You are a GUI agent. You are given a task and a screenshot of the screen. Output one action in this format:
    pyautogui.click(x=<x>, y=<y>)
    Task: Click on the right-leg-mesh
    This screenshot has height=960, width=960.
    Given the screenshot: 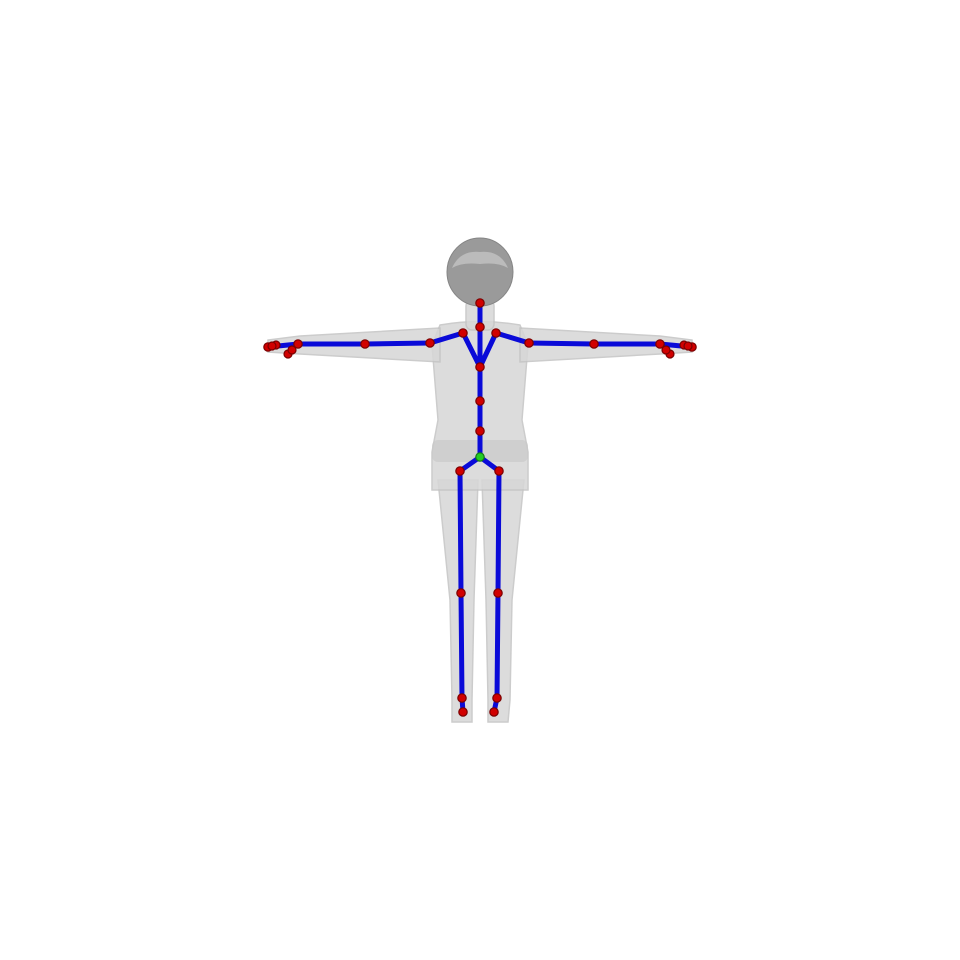 What is the action you would take?
    pyautogui.click(x=458, y=601)
    